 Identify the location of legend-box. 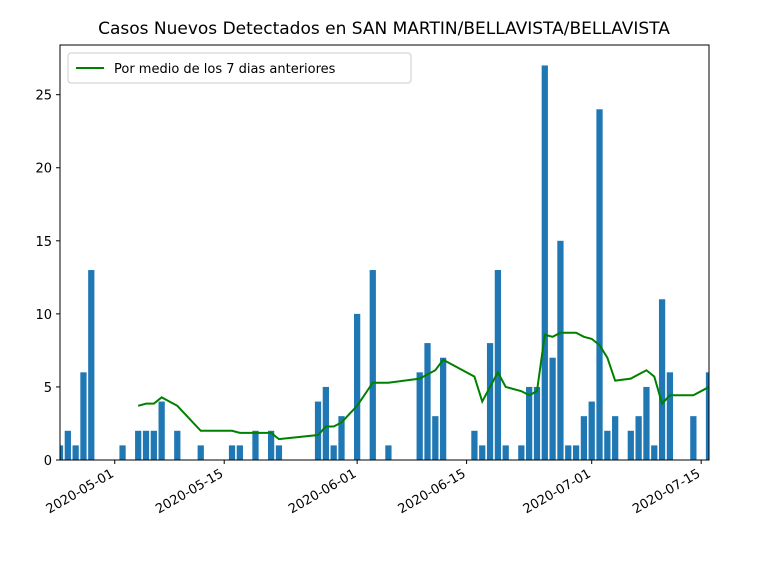
(239, 68).